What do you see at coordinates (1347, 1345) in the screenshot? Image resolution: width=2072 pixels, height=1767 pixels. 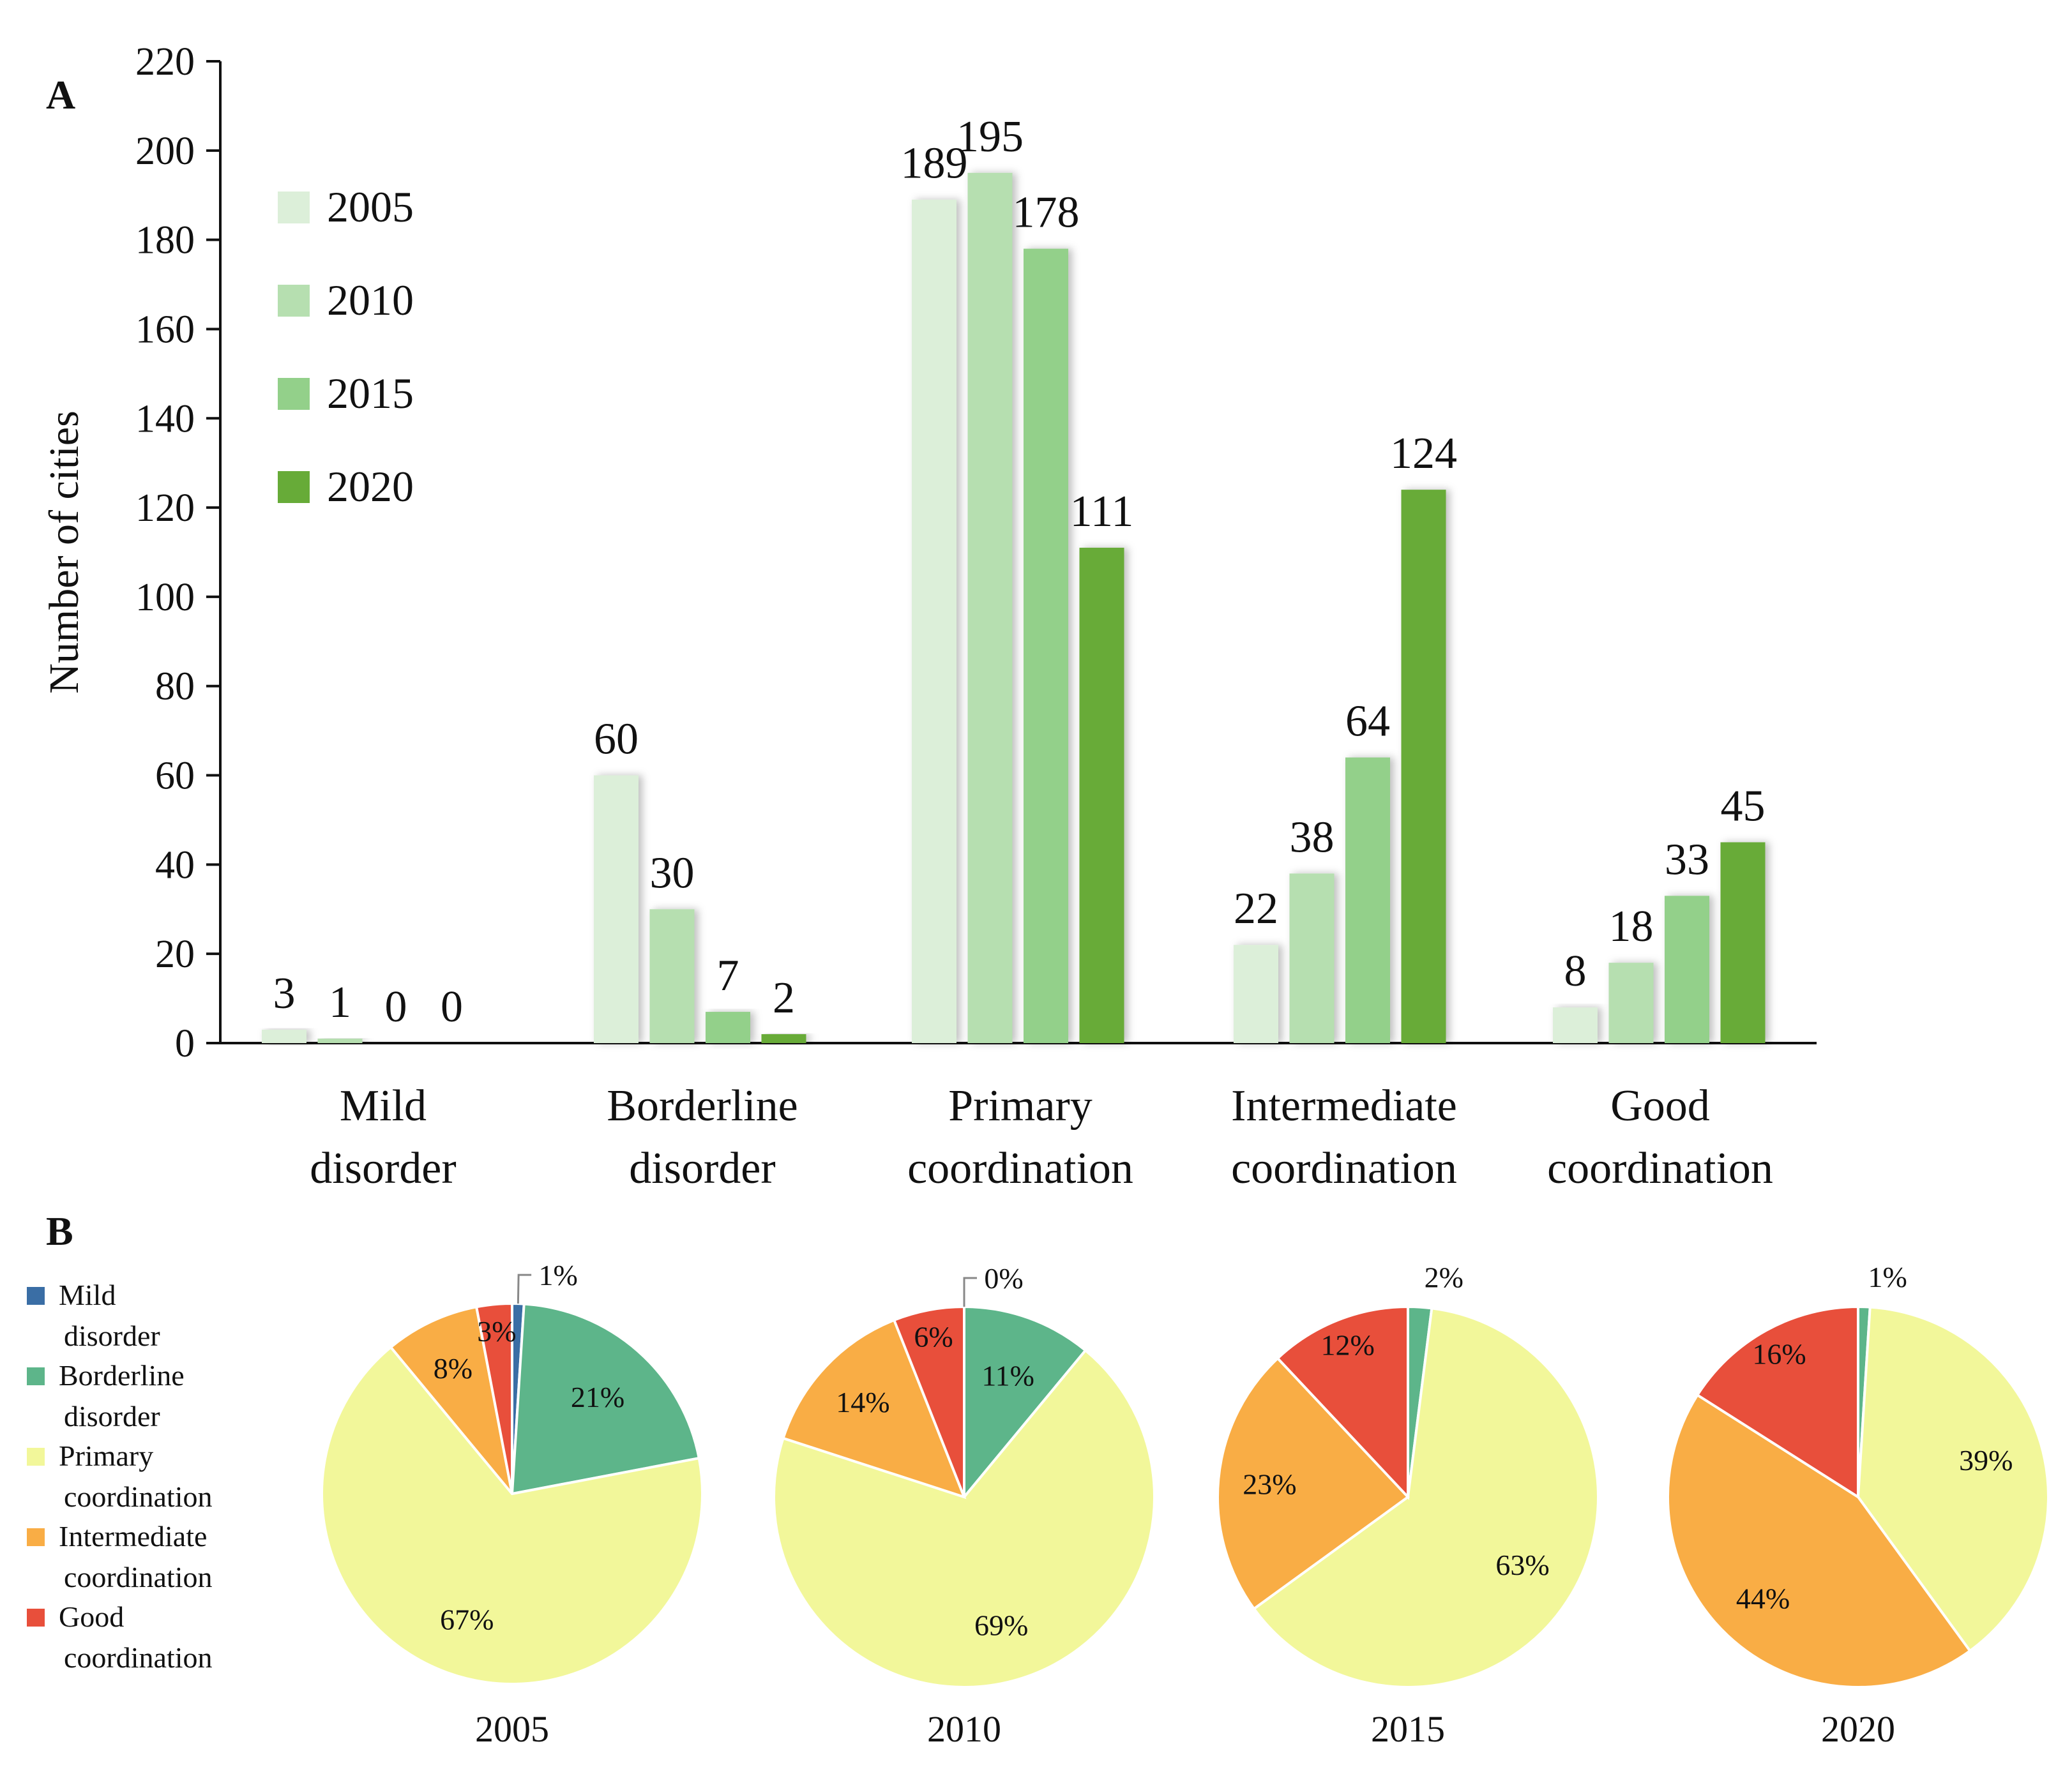 I see `pie-percent-label: 12%` at bounding box center [1347, 1345].